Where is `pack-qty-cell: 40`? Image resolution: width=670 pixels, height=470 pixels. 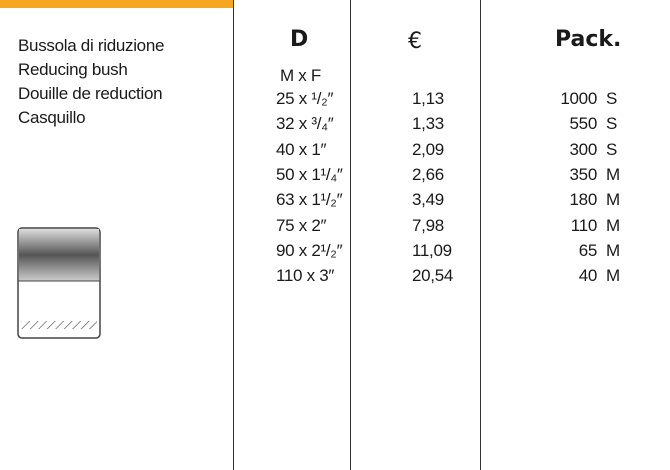 pack-qty-cell: 40 is located at coordinates (588, 276).